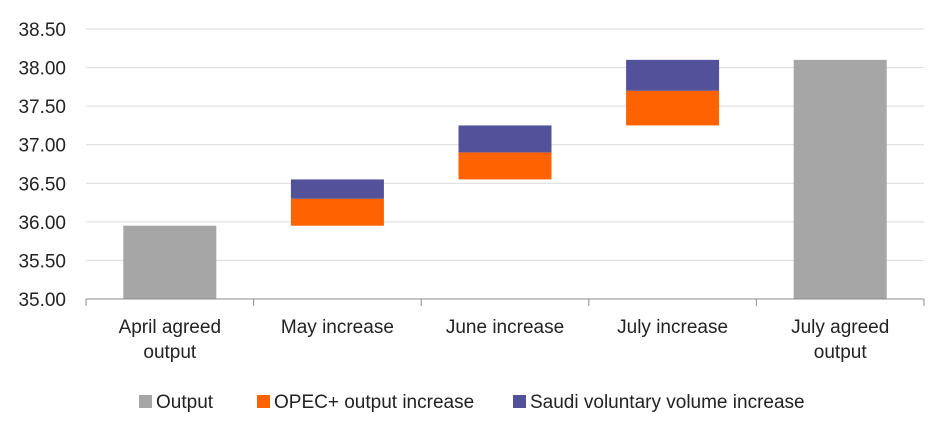 This screenshot has height=438, width=952. Describe the element at coordinates (374, 402) in the screenshot. I see `legend-label: OPEC+ output increase` at that location.